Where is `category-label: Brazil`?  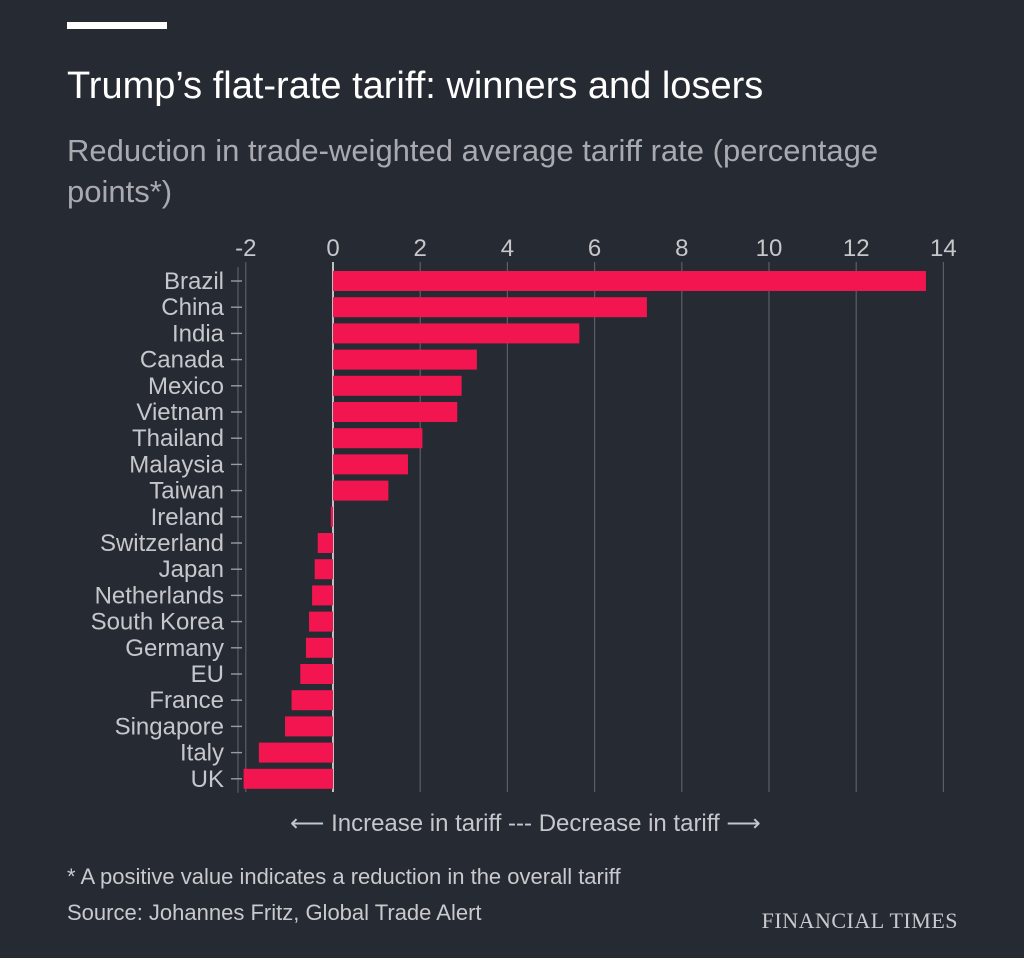
category-label: Brazil is located at coordinates (194, 281).